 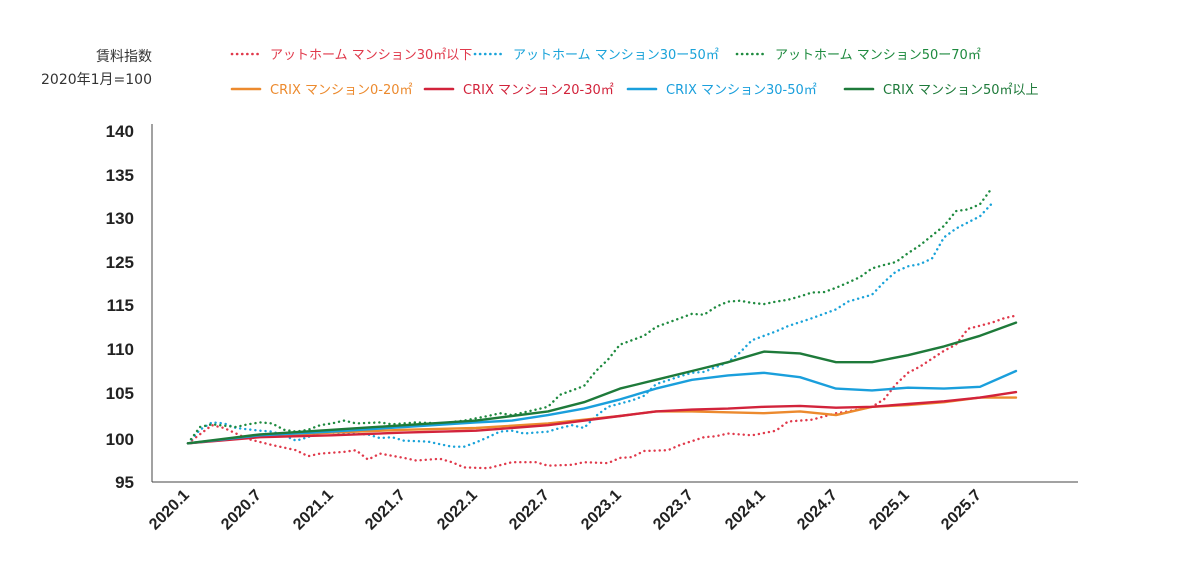 What do you see at coordinates (538, 90) in the screenshot?
I see `legend-label-5: CRIX マンション20-30㎡` at bounding box center [538, 90].